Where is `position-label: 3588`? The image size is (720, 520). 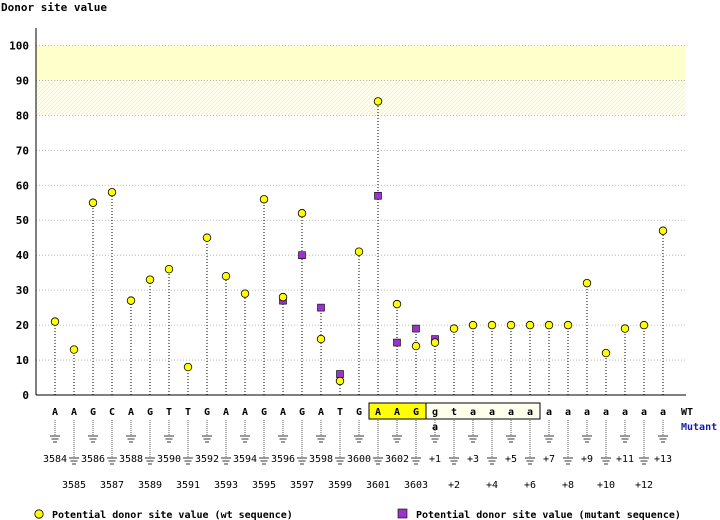
position-label: 3588 is located at coordinates (131, 459).